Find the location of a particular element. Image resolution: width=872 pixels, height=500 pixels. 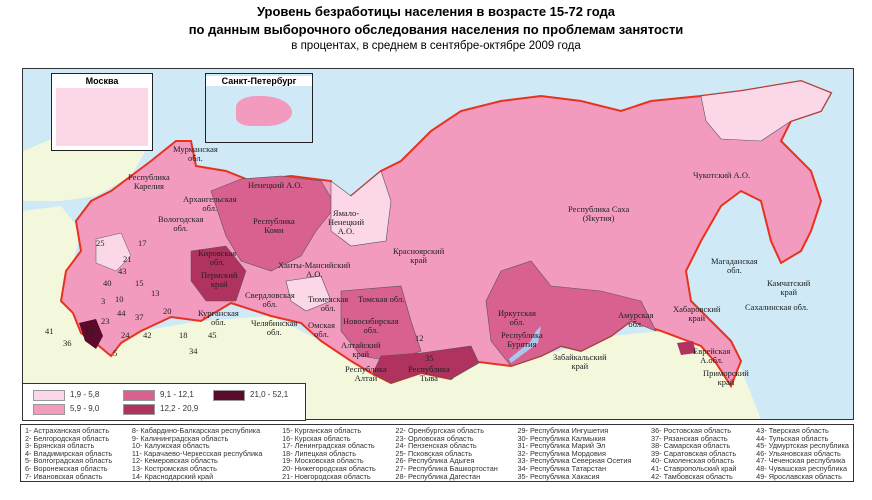

map-label: 10 is located at coordinates (119, 299).